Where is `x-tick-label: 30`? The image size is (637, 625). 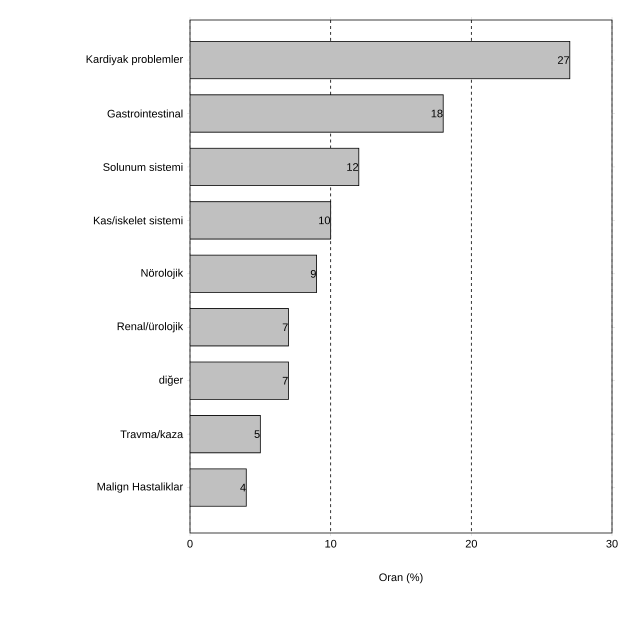 x-tick-label: 30 is located at coordinates (612, 544).